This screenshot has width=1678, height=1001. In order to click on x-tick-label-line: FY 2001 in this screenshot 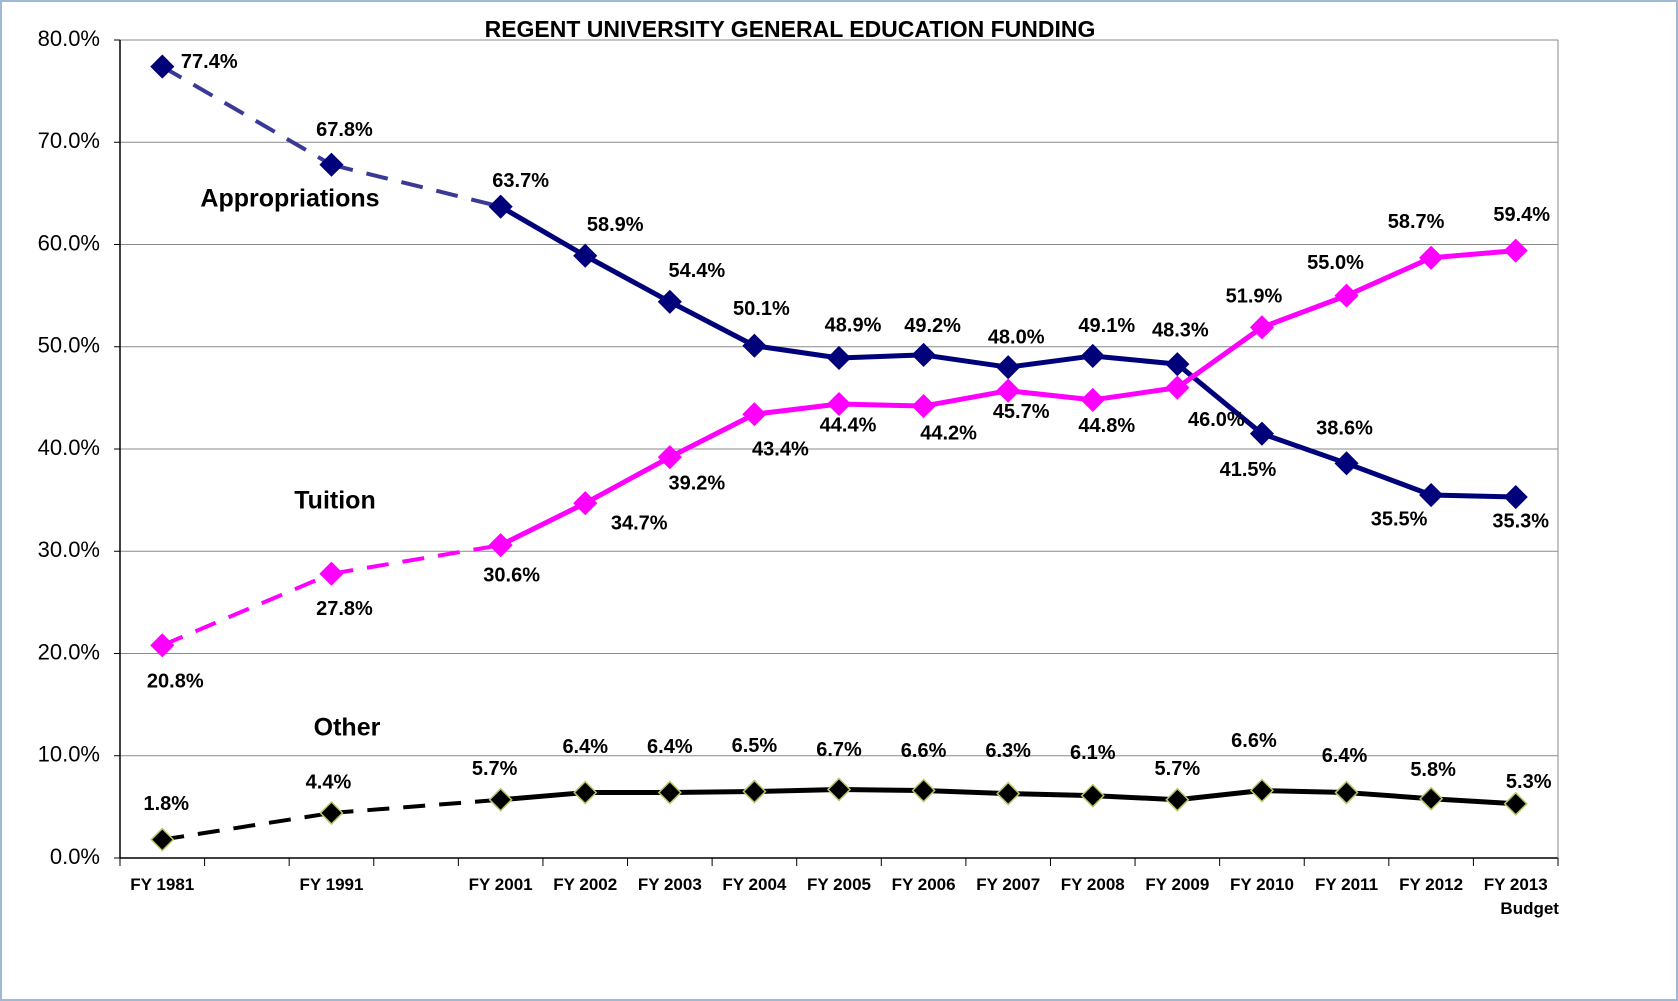, I will do `click(501, 884)`.